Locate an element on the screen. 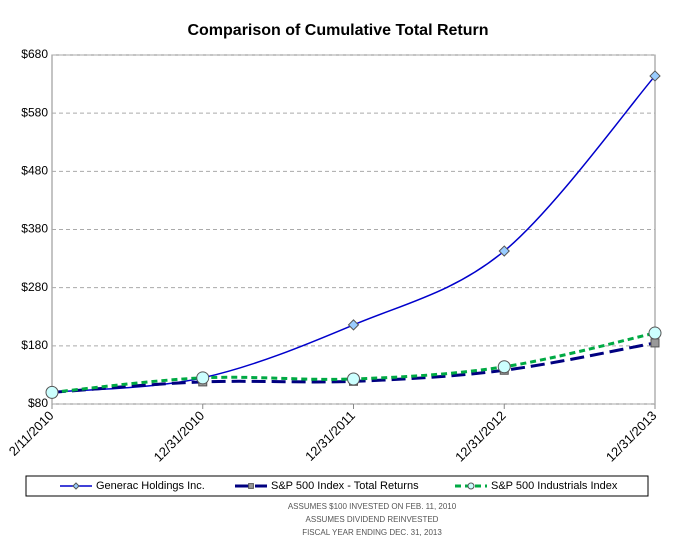 This screenshot has height=554, width=676. footnote: ASSUMES $100 INVESTED ON FEB. 11, 2010 is located at coordinates (372, 506).